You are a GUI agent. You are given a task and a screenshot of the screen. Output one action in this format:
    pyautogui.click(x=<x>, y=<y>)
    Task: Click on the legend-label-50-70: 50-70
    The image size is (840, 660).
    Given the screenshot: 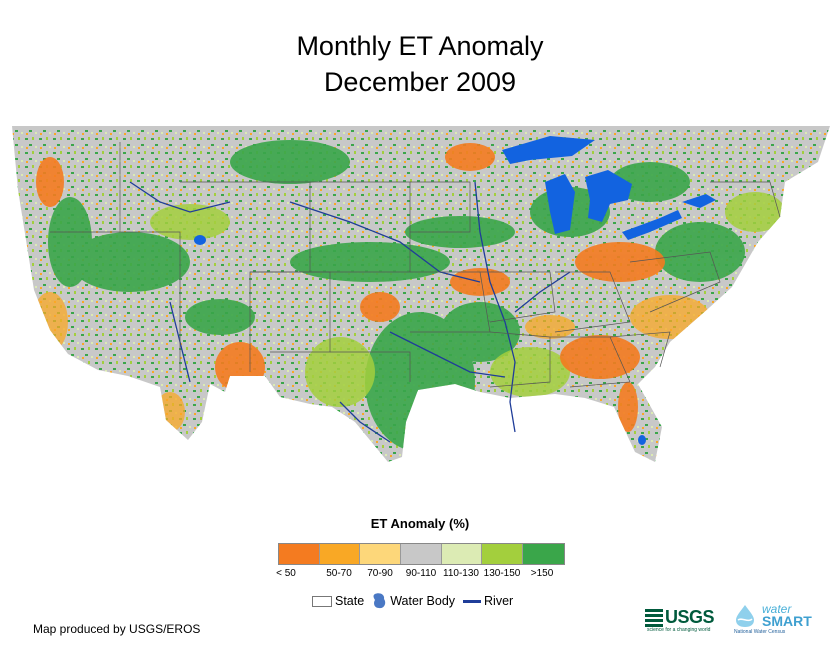 What is the action you would take?
    pyautogui.click(x=339, y=573)
    